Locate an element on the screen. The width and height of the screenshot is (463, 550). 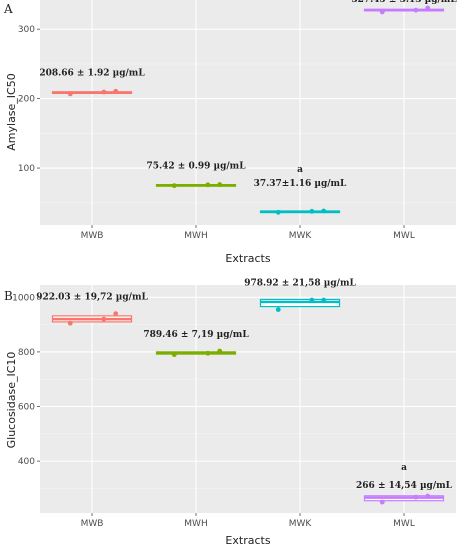
panel-a-x-ticks: MWB MWH MWK MWL is located at coordinates (248, 233).